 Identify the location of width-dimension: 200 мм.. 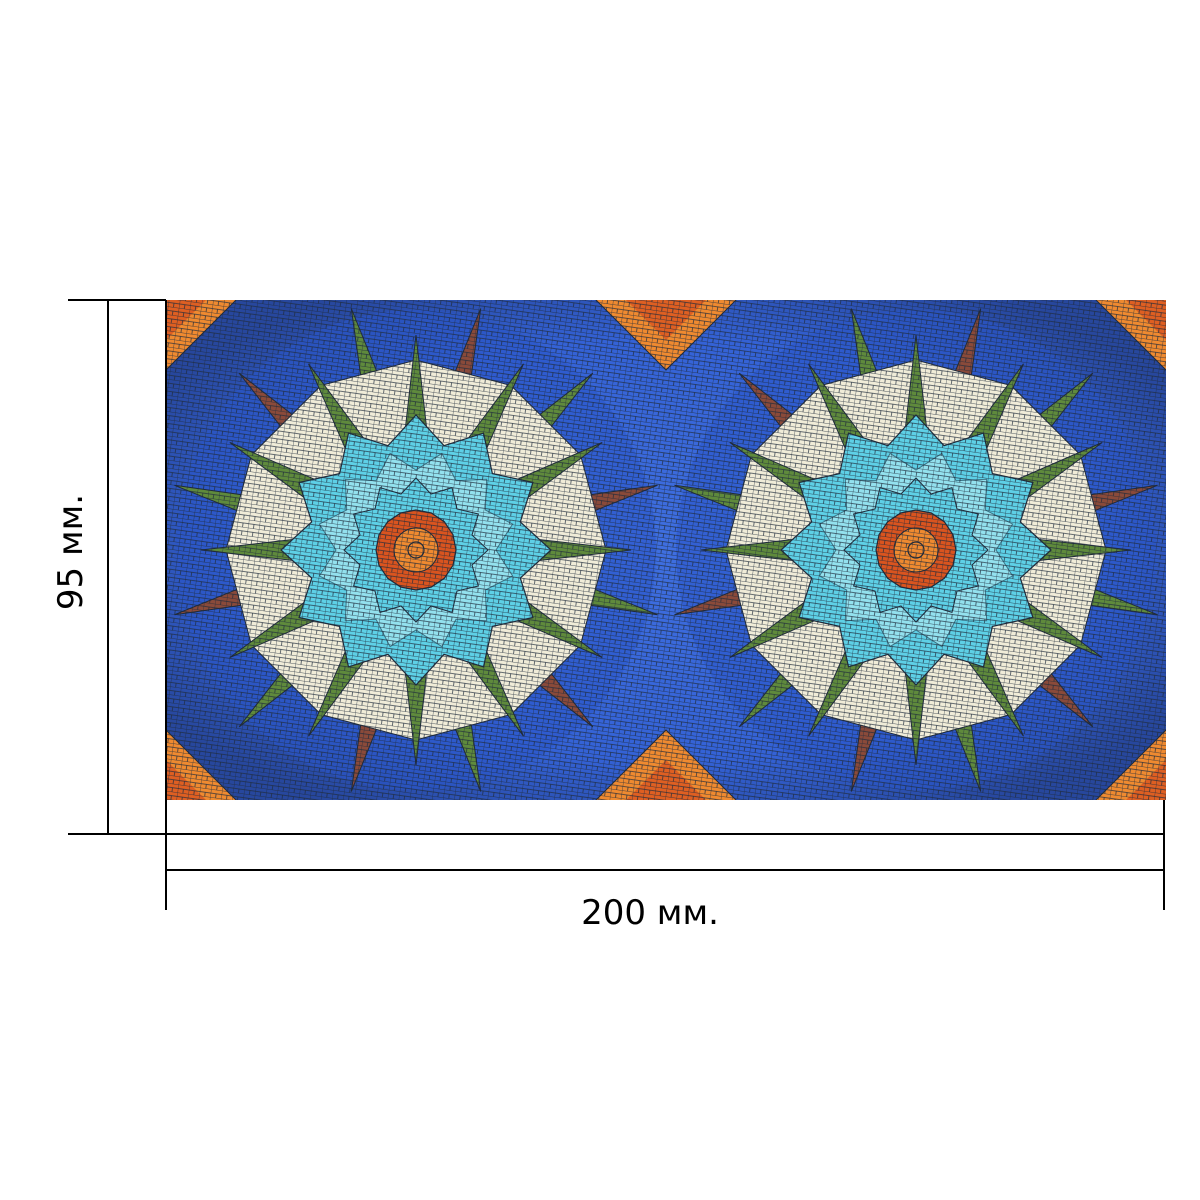
(665, 866).